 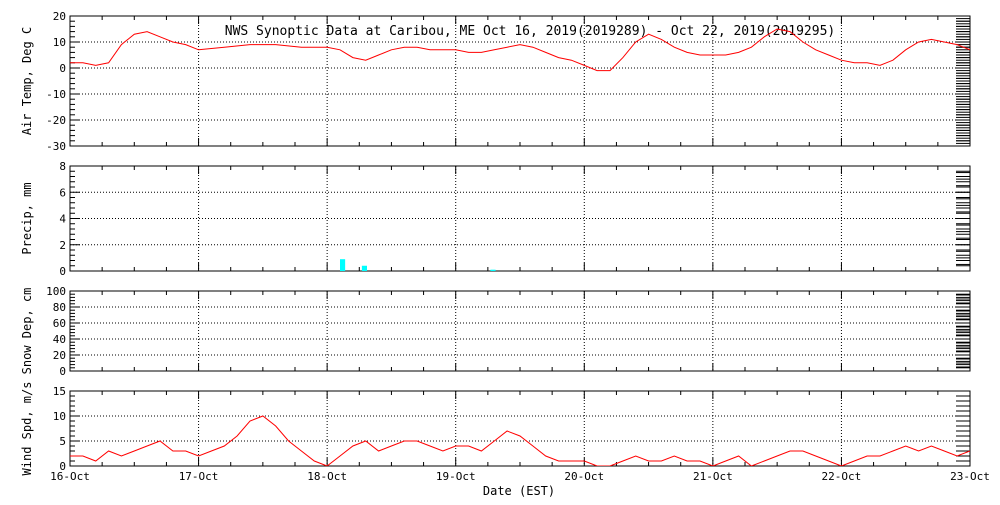 What do you see at coordinates (56, 94) in the screenshot?
I see `air-temp-ytick-label: -10` at bounding box center [56, 94].